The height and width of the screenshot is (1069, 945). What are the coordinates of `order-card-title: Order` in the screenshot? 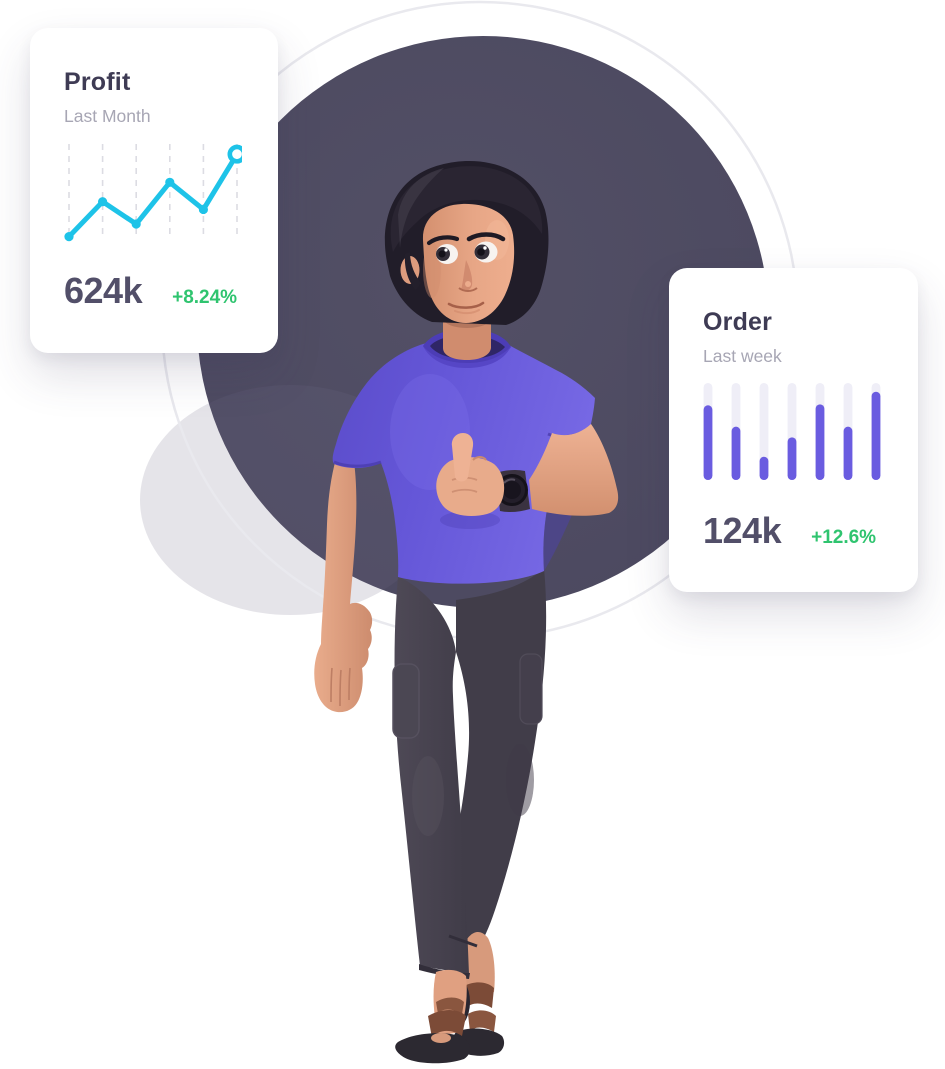 It's located at (738, 322).